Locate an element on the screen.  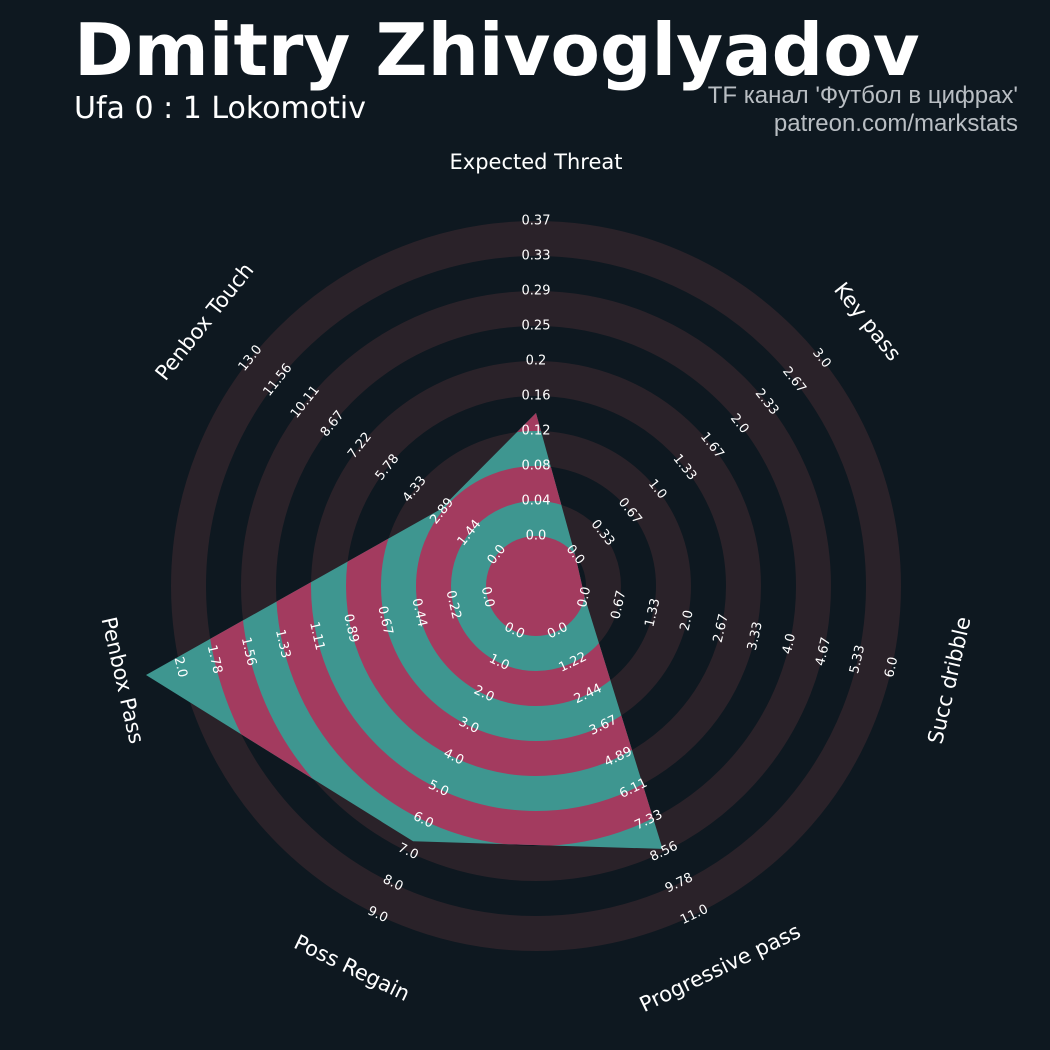
tick-label: 1.56 is located at coordinates (248, 652).